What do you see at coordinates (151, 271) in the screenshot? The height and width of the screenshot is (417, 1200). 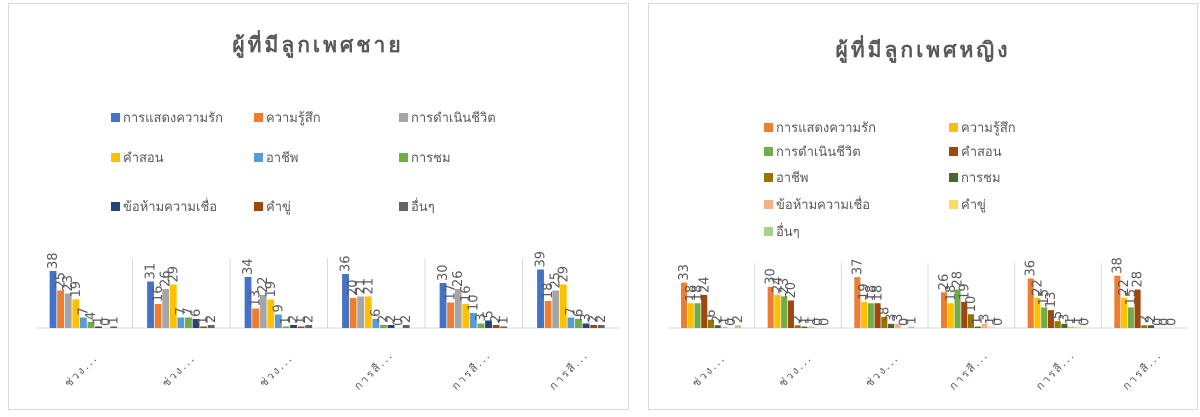 I see `data-label: 31` at bounding box center [151, 271].